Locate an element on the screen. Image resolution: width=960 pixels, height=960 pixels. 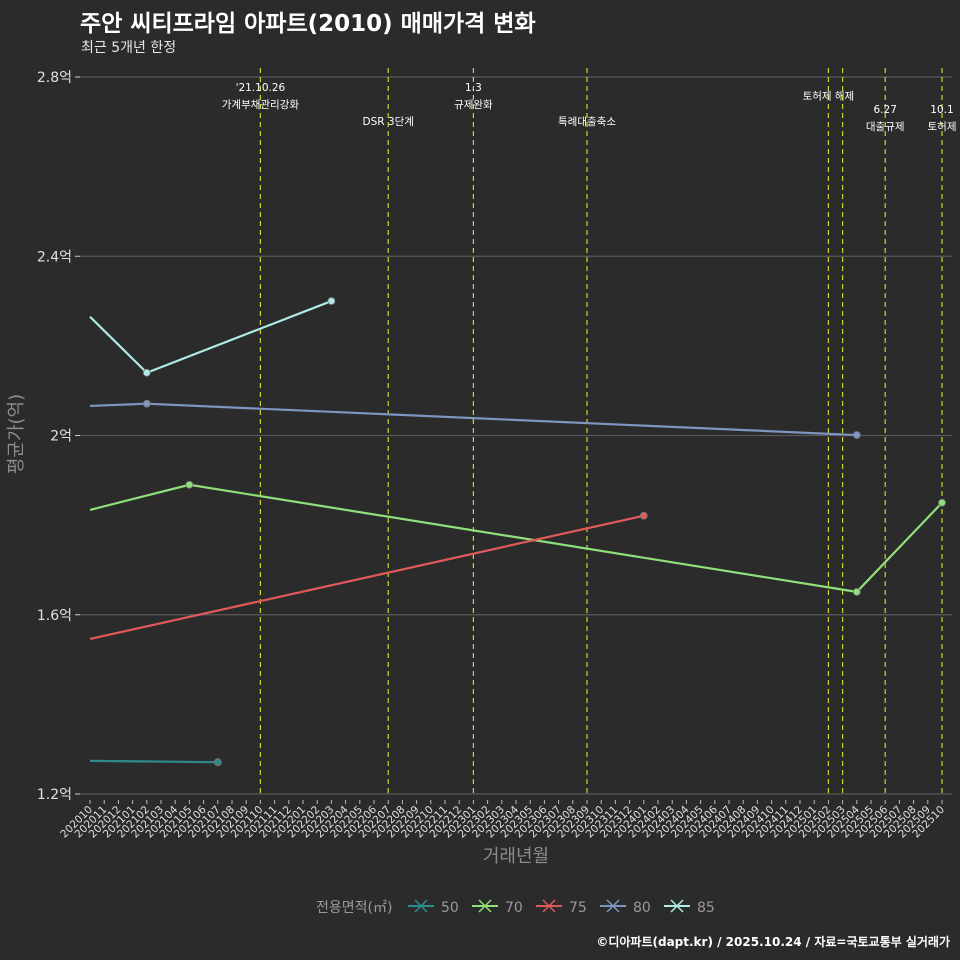
event-label: '21.10.26 is located at coordinates (261, 88).